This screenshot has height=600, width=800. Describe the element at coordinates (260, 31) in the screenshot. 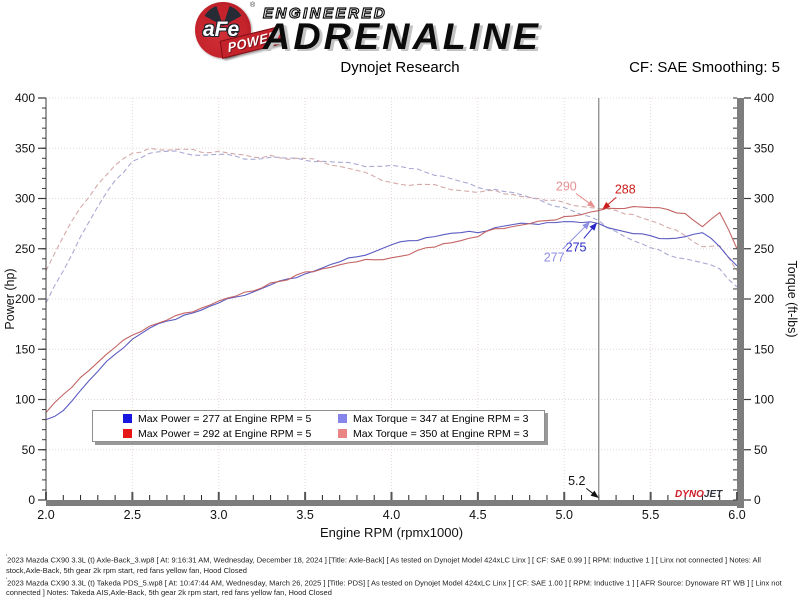

I see `afe-power-logo: aFe ® POWER` at that location.